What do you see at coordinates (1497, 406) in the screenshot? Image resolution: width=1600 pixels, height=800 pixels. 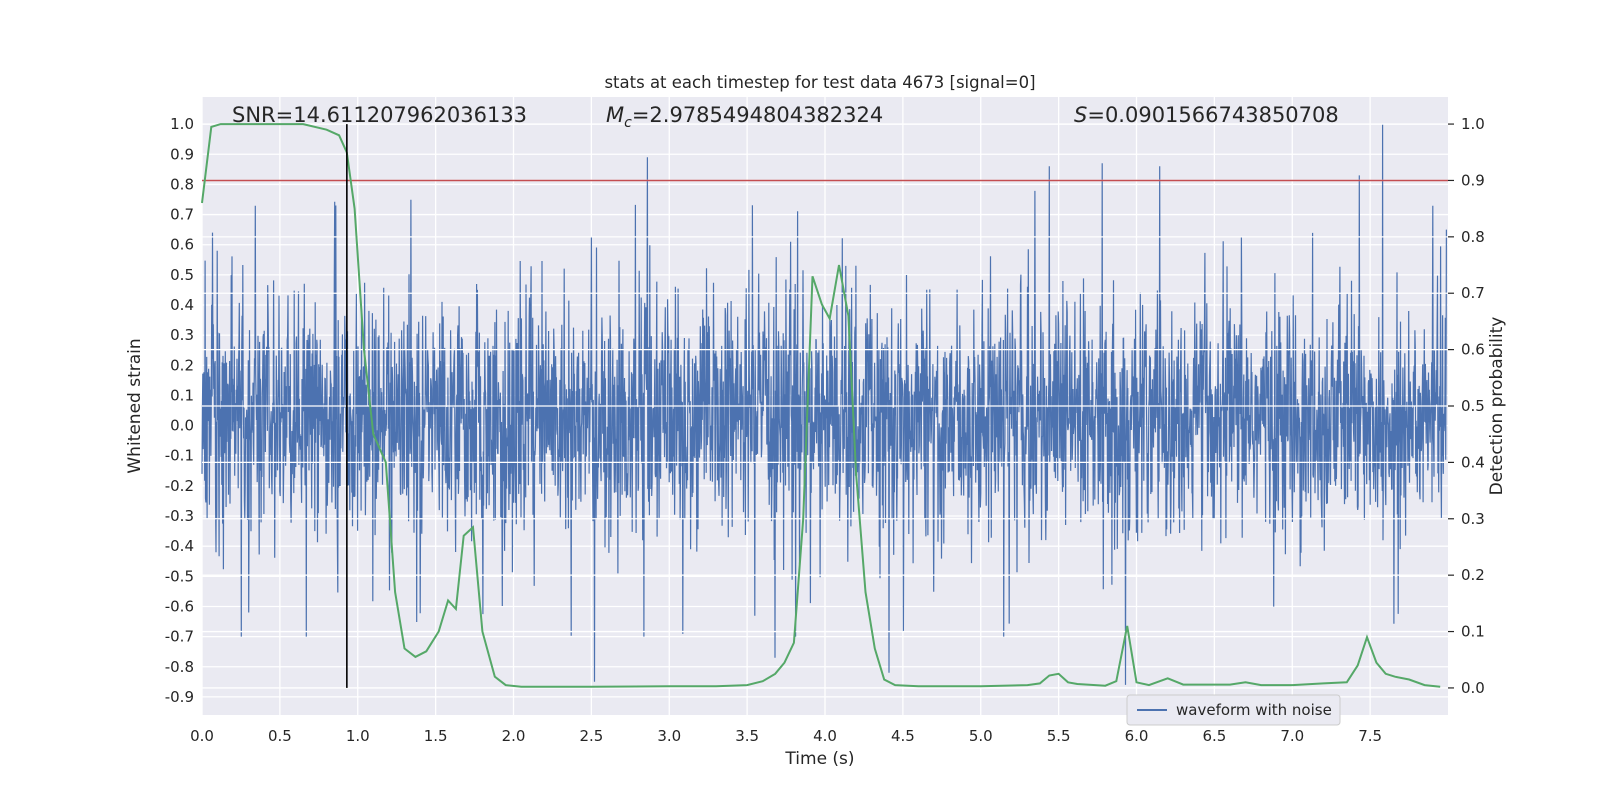 I see `y2-axis-label: Detection probability` at bounding box center [1497, 406].